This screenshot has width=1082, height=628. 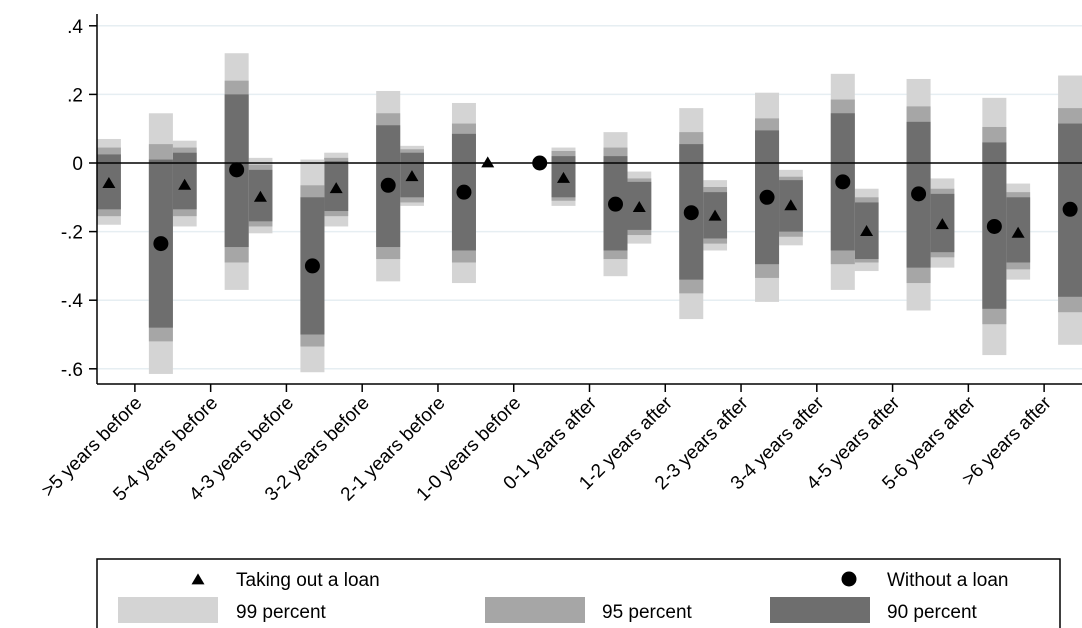 I want to click on legend-label: 90 percent, so click(x=932, y=612).